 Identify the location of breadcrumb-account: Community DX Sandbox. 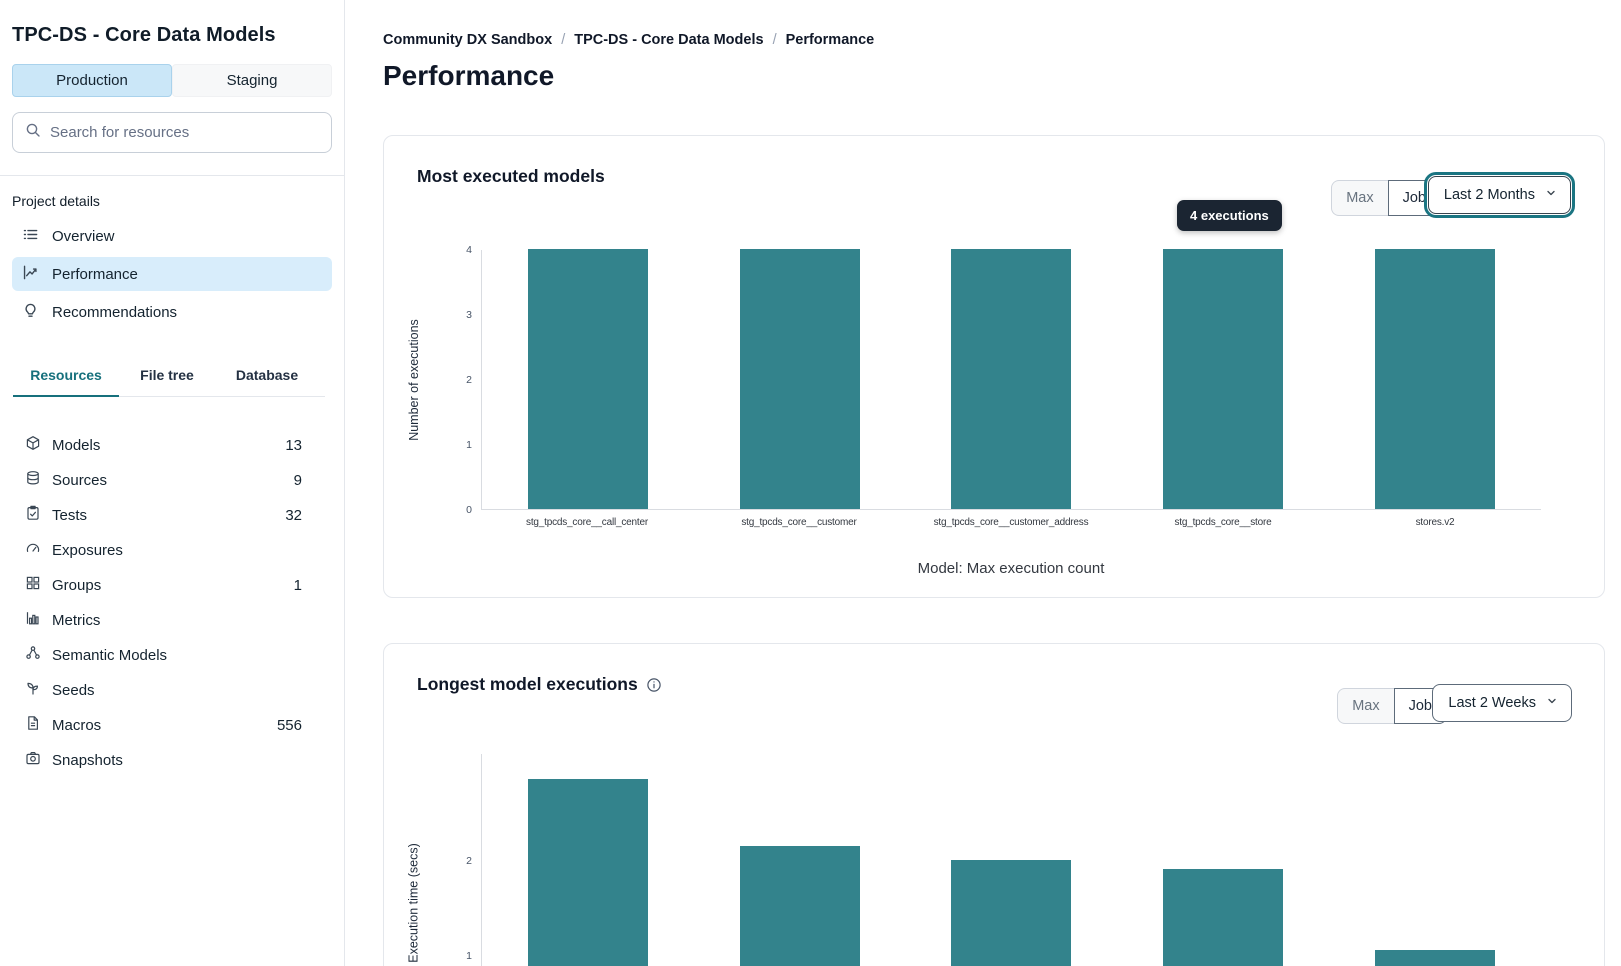
(468, 40).